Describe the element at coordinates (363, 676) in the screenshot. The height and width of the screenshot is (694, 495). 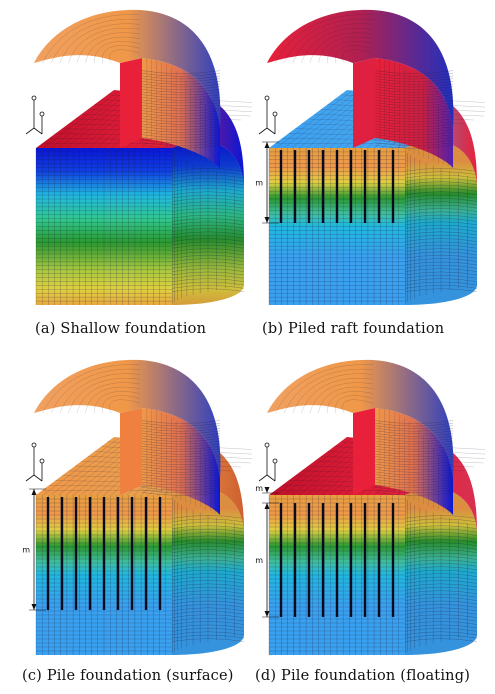
I see `caption-d: (d) Pile foundation (floating)` at that location.